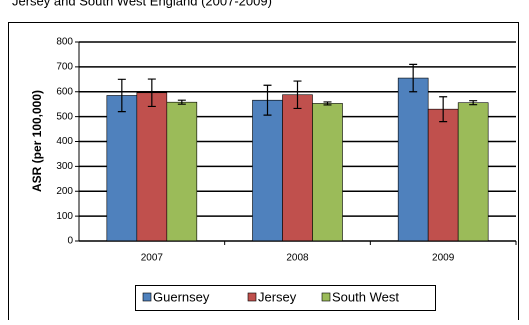  What do you see at coordinates (64, 91) in the screenshot?
I see `y-tick-label: 600` at bounding box center [64, 91].